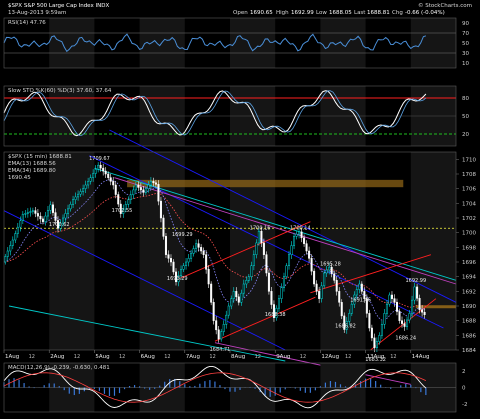 Image resolution: width=480 pixels, height=419 pixels. I want to click on price-tick-label: 1690, so click(469, 307).